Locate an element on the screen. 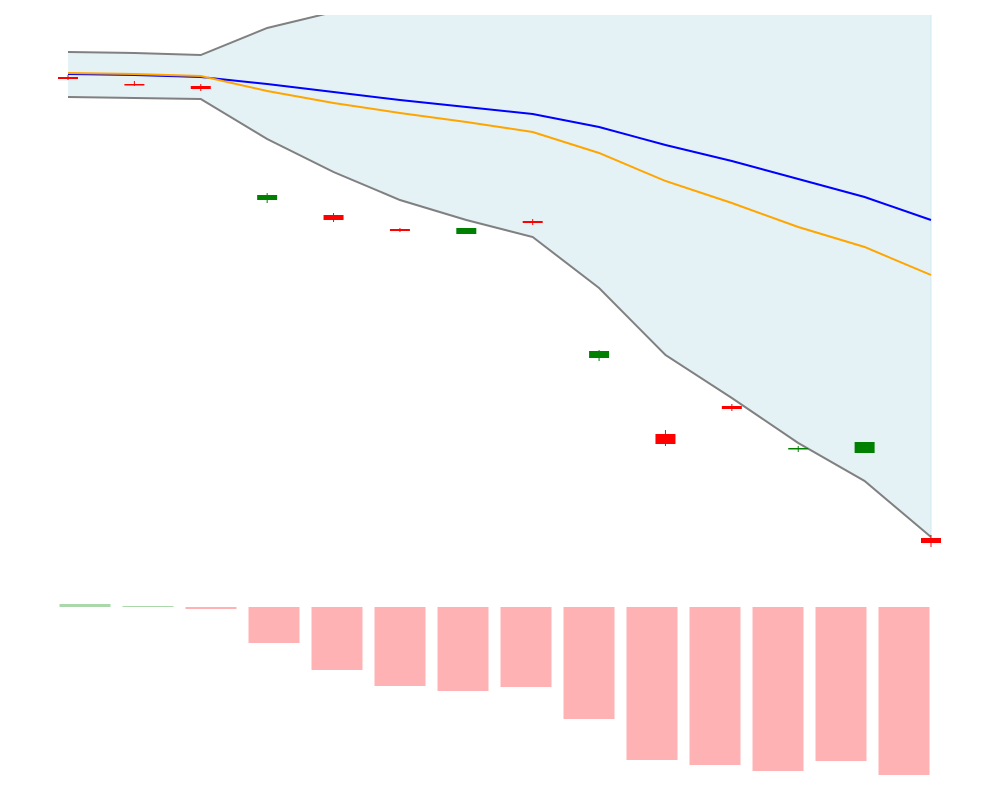  band-line is located at coordinates (196, 36).